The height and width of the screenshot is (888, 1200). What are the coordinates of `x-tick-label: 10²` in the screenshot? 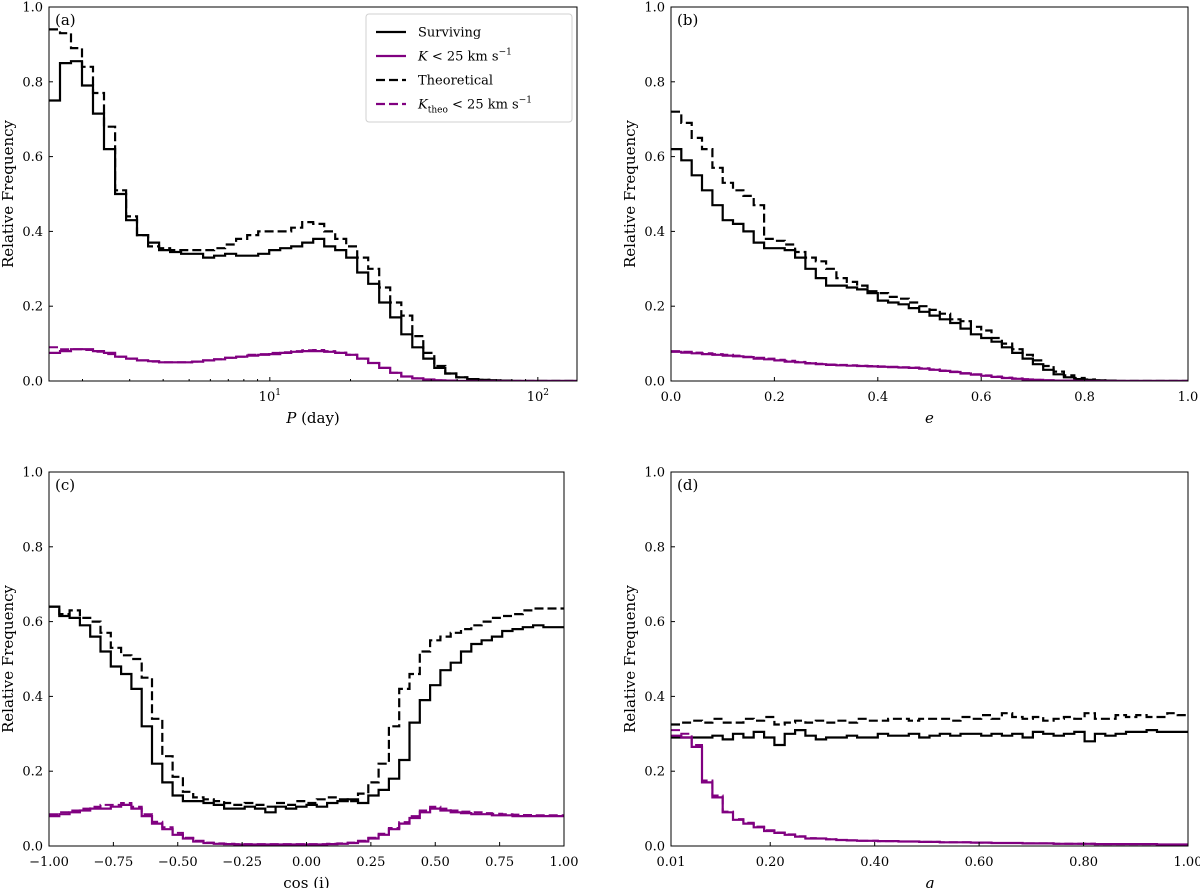 It's located at (538, 396).